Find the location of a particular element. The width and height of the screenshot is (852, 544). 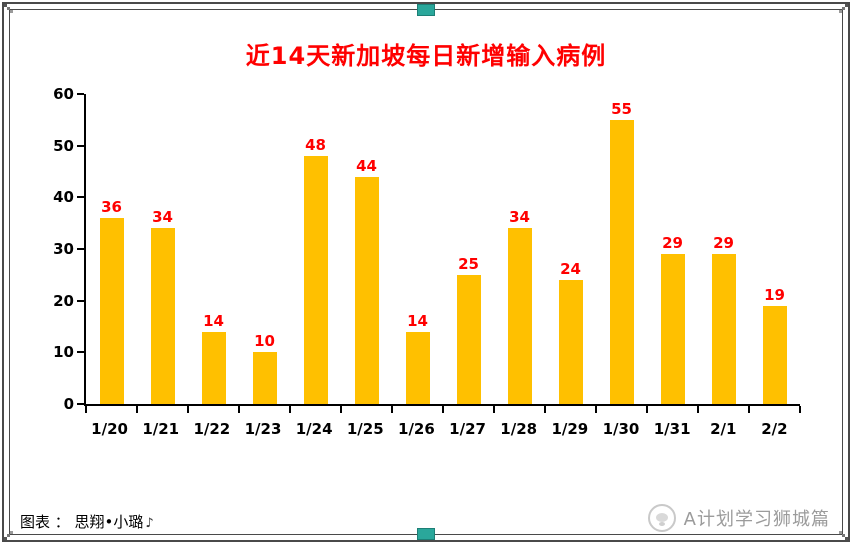

music-note-icon: ♪ is located at coordinates (149, 523).